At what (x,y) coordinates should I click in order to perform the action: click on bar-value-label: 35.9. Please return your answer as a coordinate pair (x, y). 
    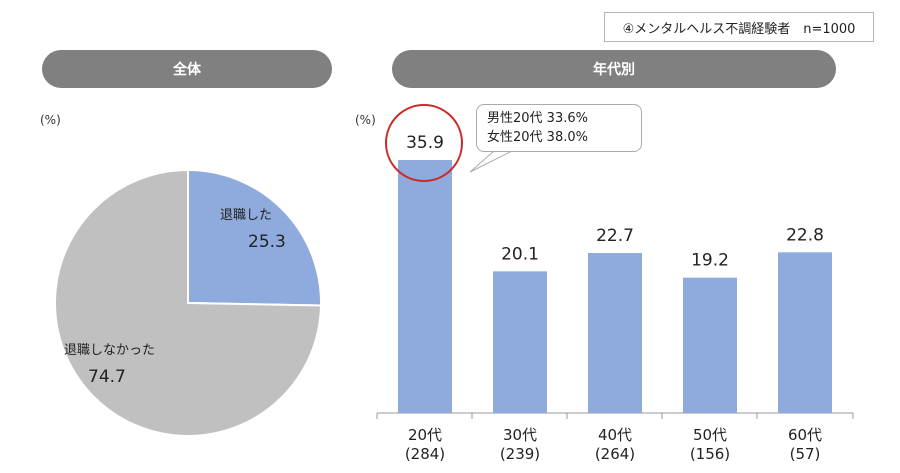
    Looking at the image, I should click on (425, 143).